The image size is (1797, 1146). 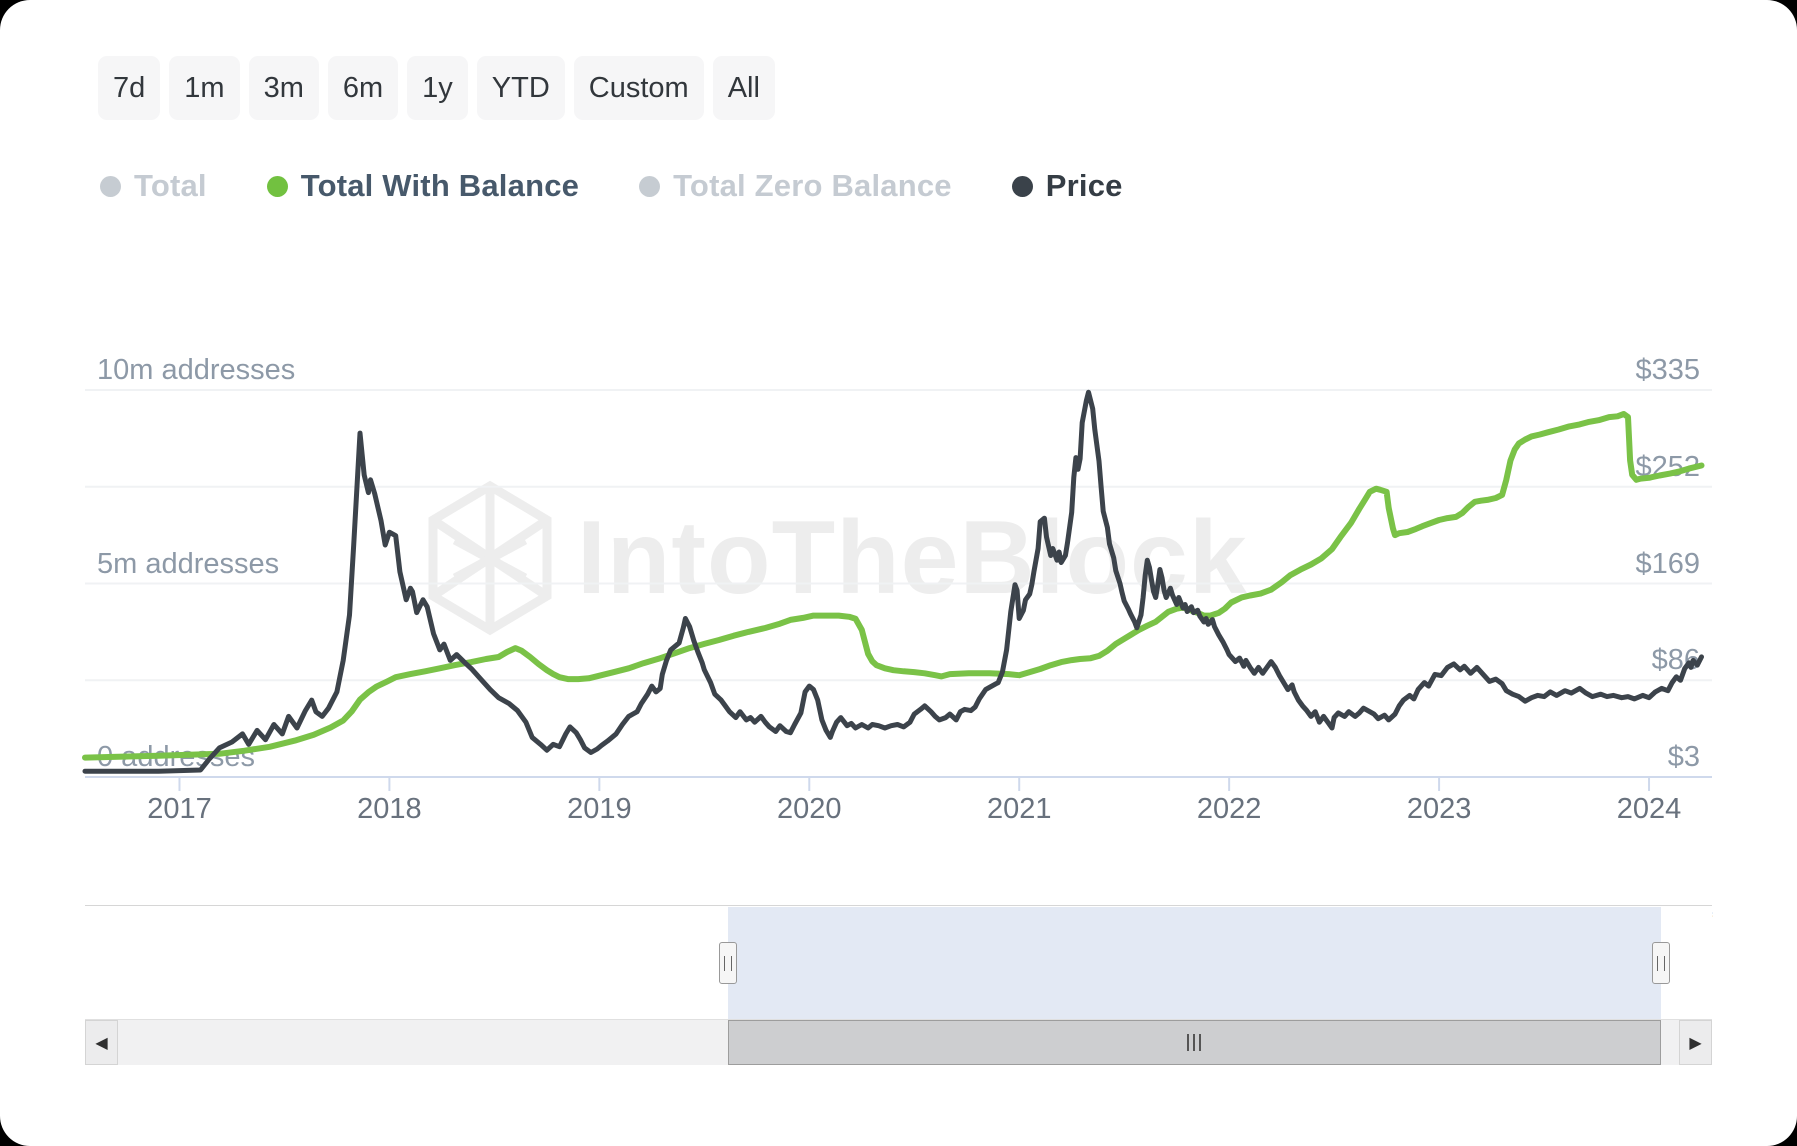 What do you see at coordinates (1667, 370) in the screenshot?
I see `y-axis-right-label: $335` at bounding box center [1667, 370].